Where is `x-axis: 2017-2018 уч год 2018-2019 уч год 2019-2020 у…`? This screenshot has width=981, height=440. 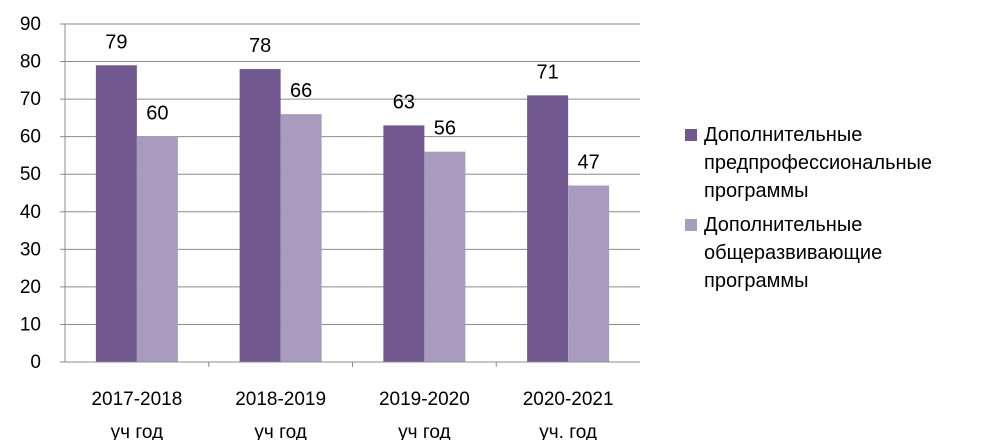 x-axis: 2017-2018 уч год 2018-2019 уч год 2019-2020 у… is located at coordinates (352, 400).